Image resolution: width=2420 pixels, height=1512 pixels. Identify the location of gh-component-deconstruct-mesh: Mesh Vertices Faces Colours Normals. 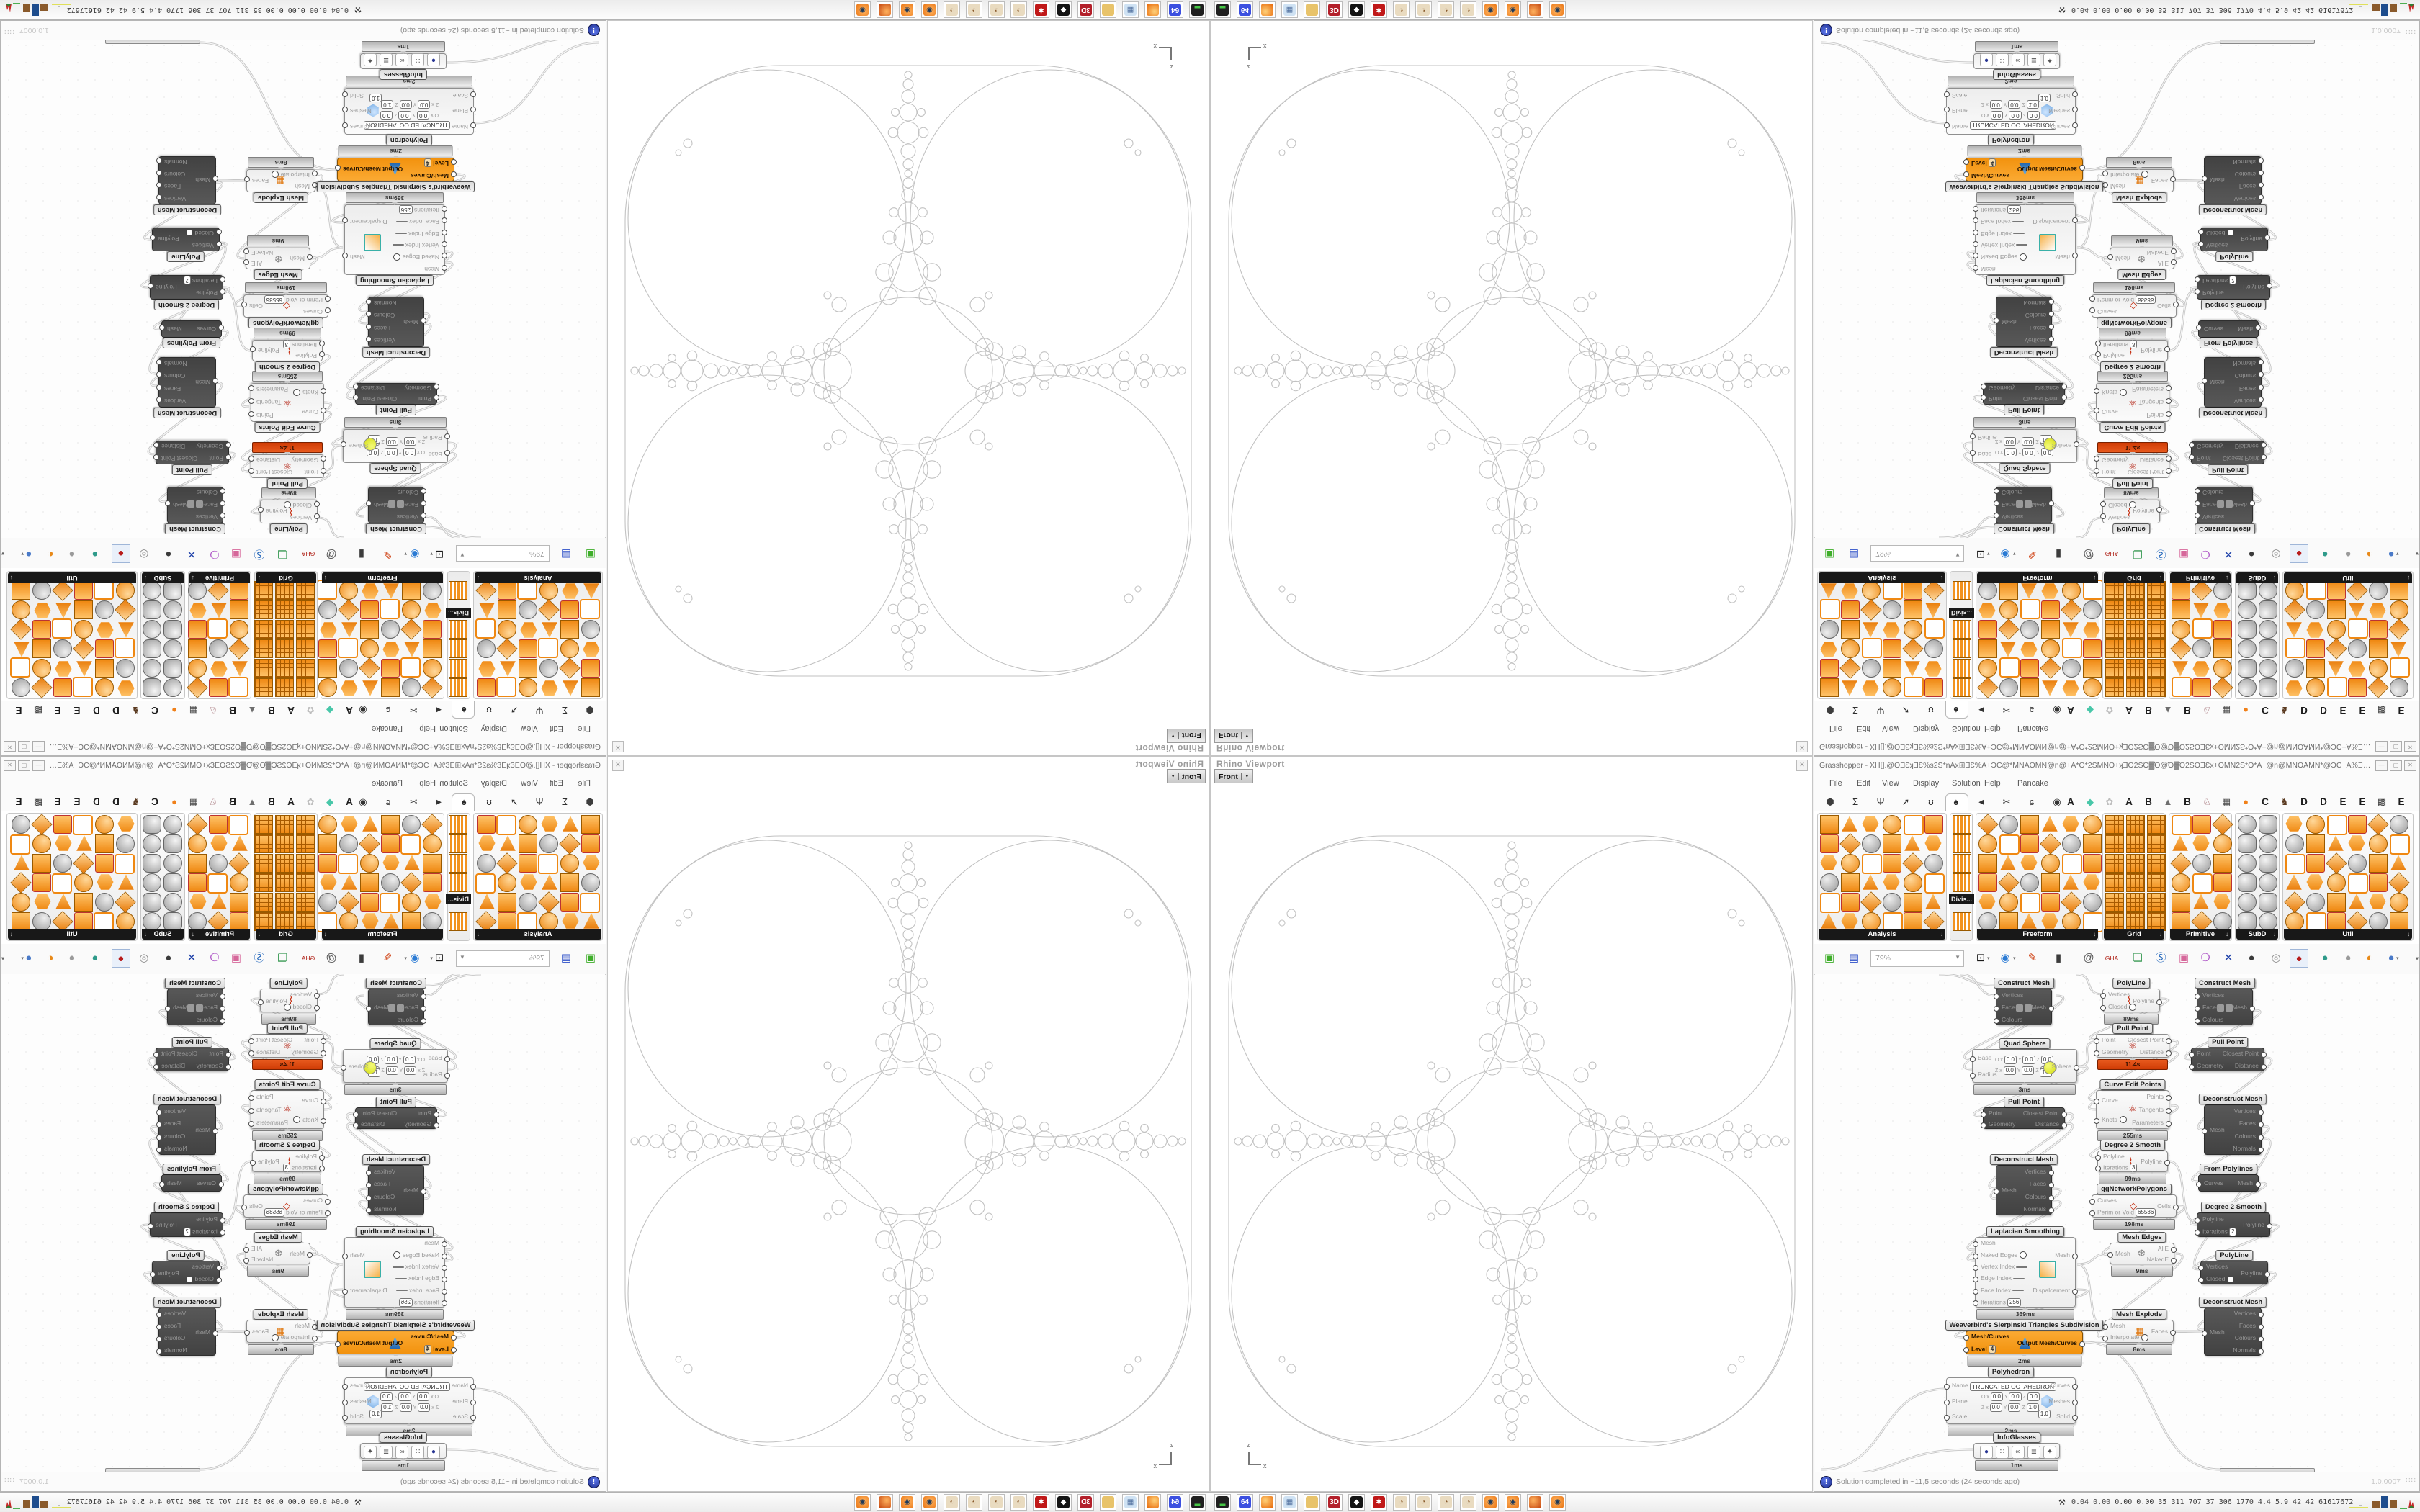
(396, 322).